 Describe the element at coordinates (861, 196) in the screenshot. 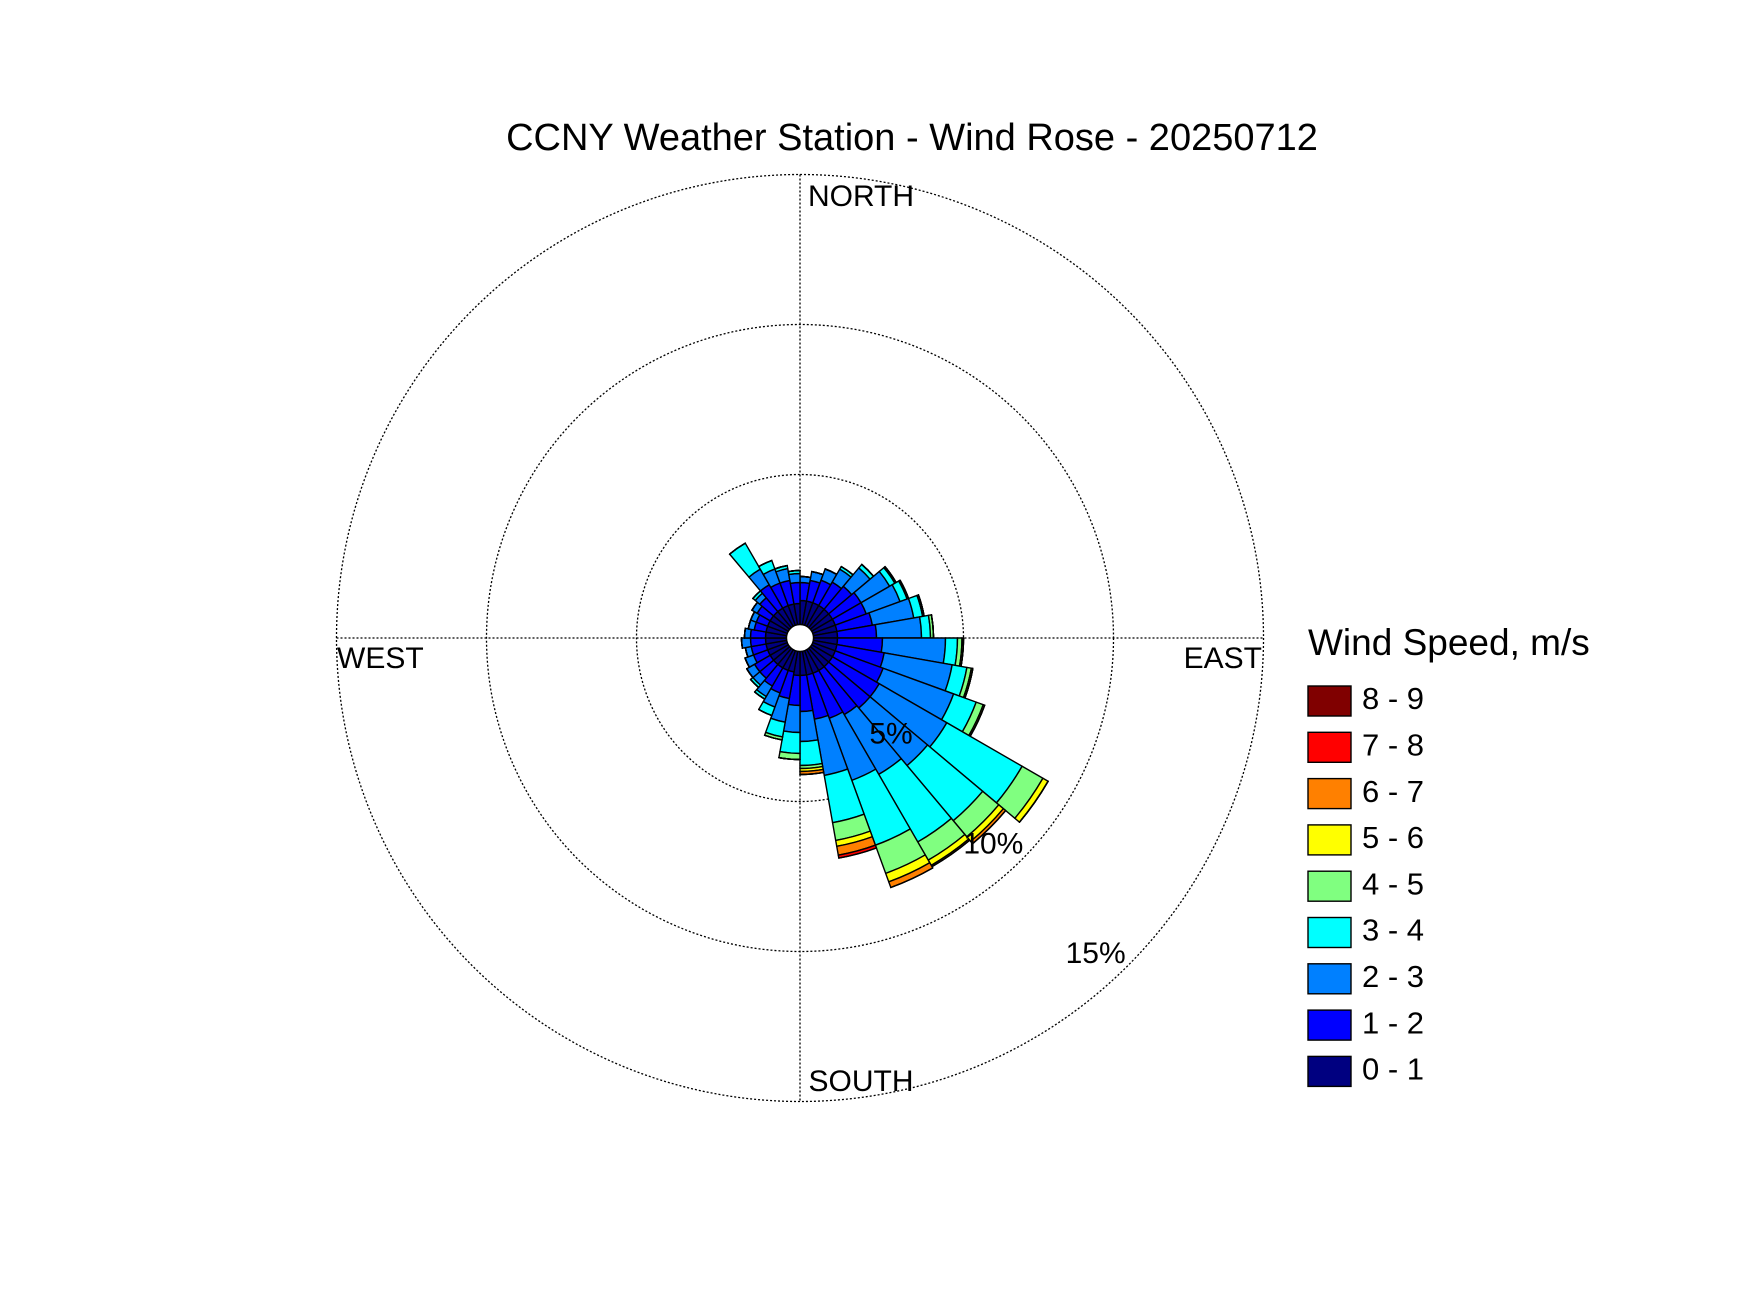

I see `direction-label: NORTH` at that location.